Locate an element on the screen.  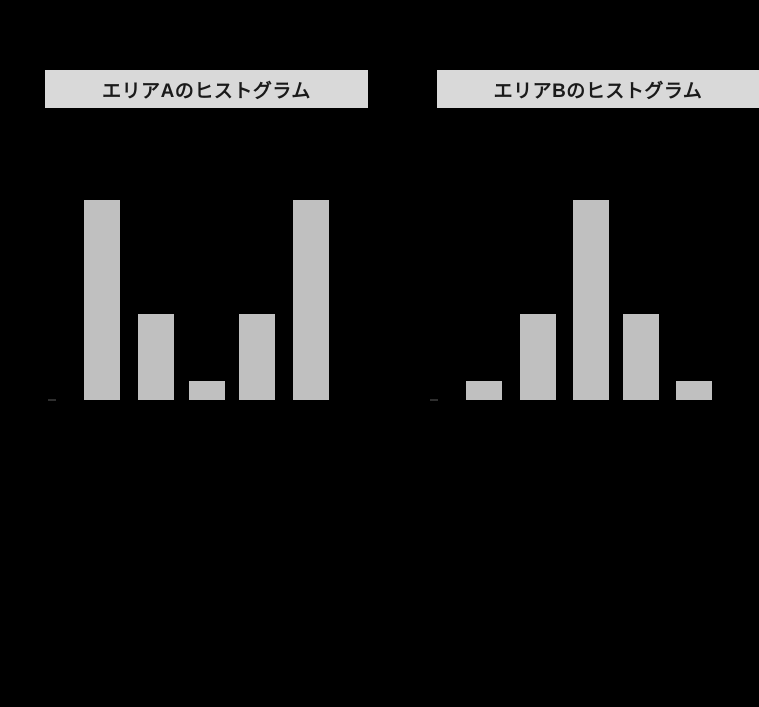
chart-title-area-b: エリアBのヒストグラム is located at coordinates (598, 89).